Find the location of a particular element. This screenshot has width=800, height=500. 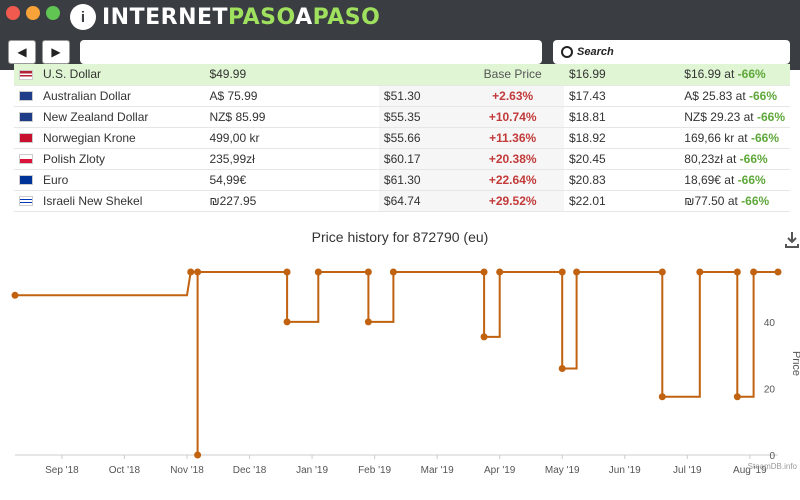

forward-arrow-icon: ▶ is located at coordinates (56, 52).